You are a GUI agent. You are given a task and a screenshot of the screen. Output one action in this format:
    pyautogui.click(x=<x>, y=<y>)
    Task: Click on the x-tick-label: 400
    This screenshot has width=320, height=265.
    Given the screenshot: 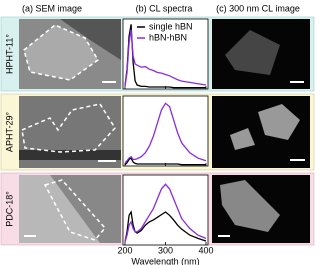 What is the action you would take?
    pyautogui.click(x=205, y=250)
    